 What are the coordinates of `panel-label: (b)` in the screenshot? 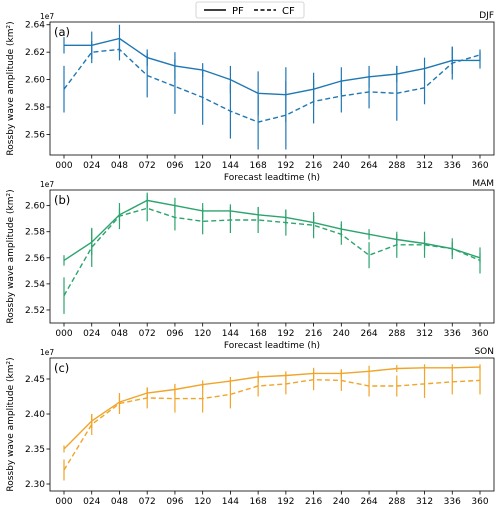 It's located at (62, 200).